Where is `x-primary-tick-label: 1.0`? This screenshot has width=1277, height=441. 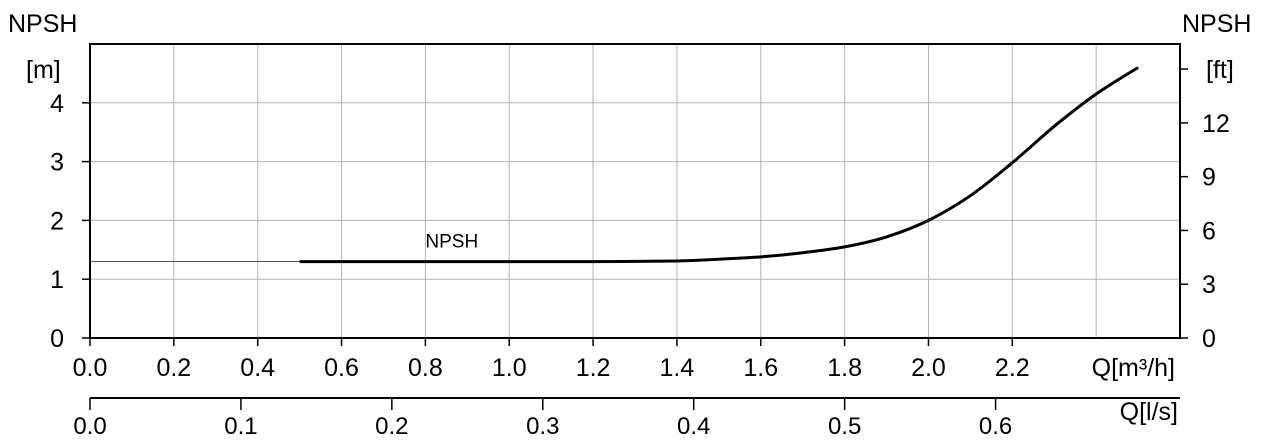 x-primary-tick-label: 1.0 is located at coordinates (509, 368).